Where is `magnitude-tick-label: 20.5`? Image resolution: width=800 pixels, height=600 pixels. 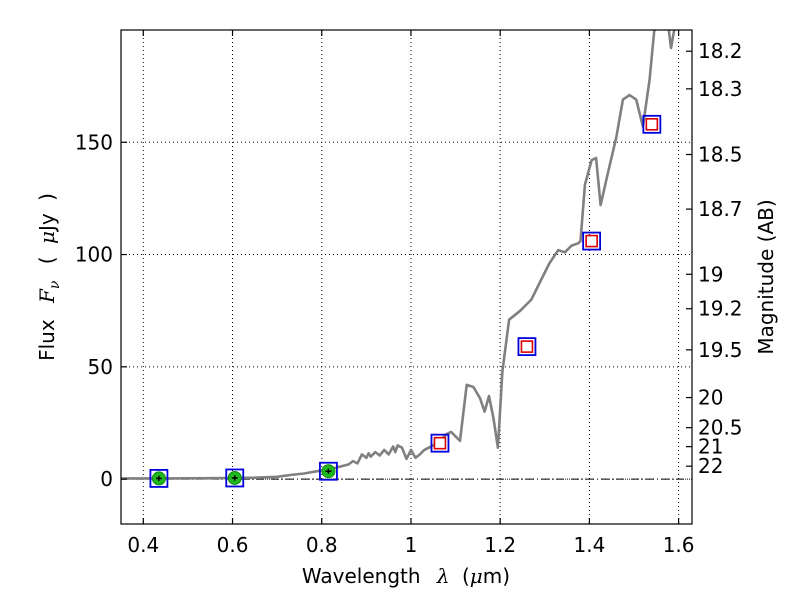 magnitude-tick-label: 20.5 is located at coordinates (720, 428).